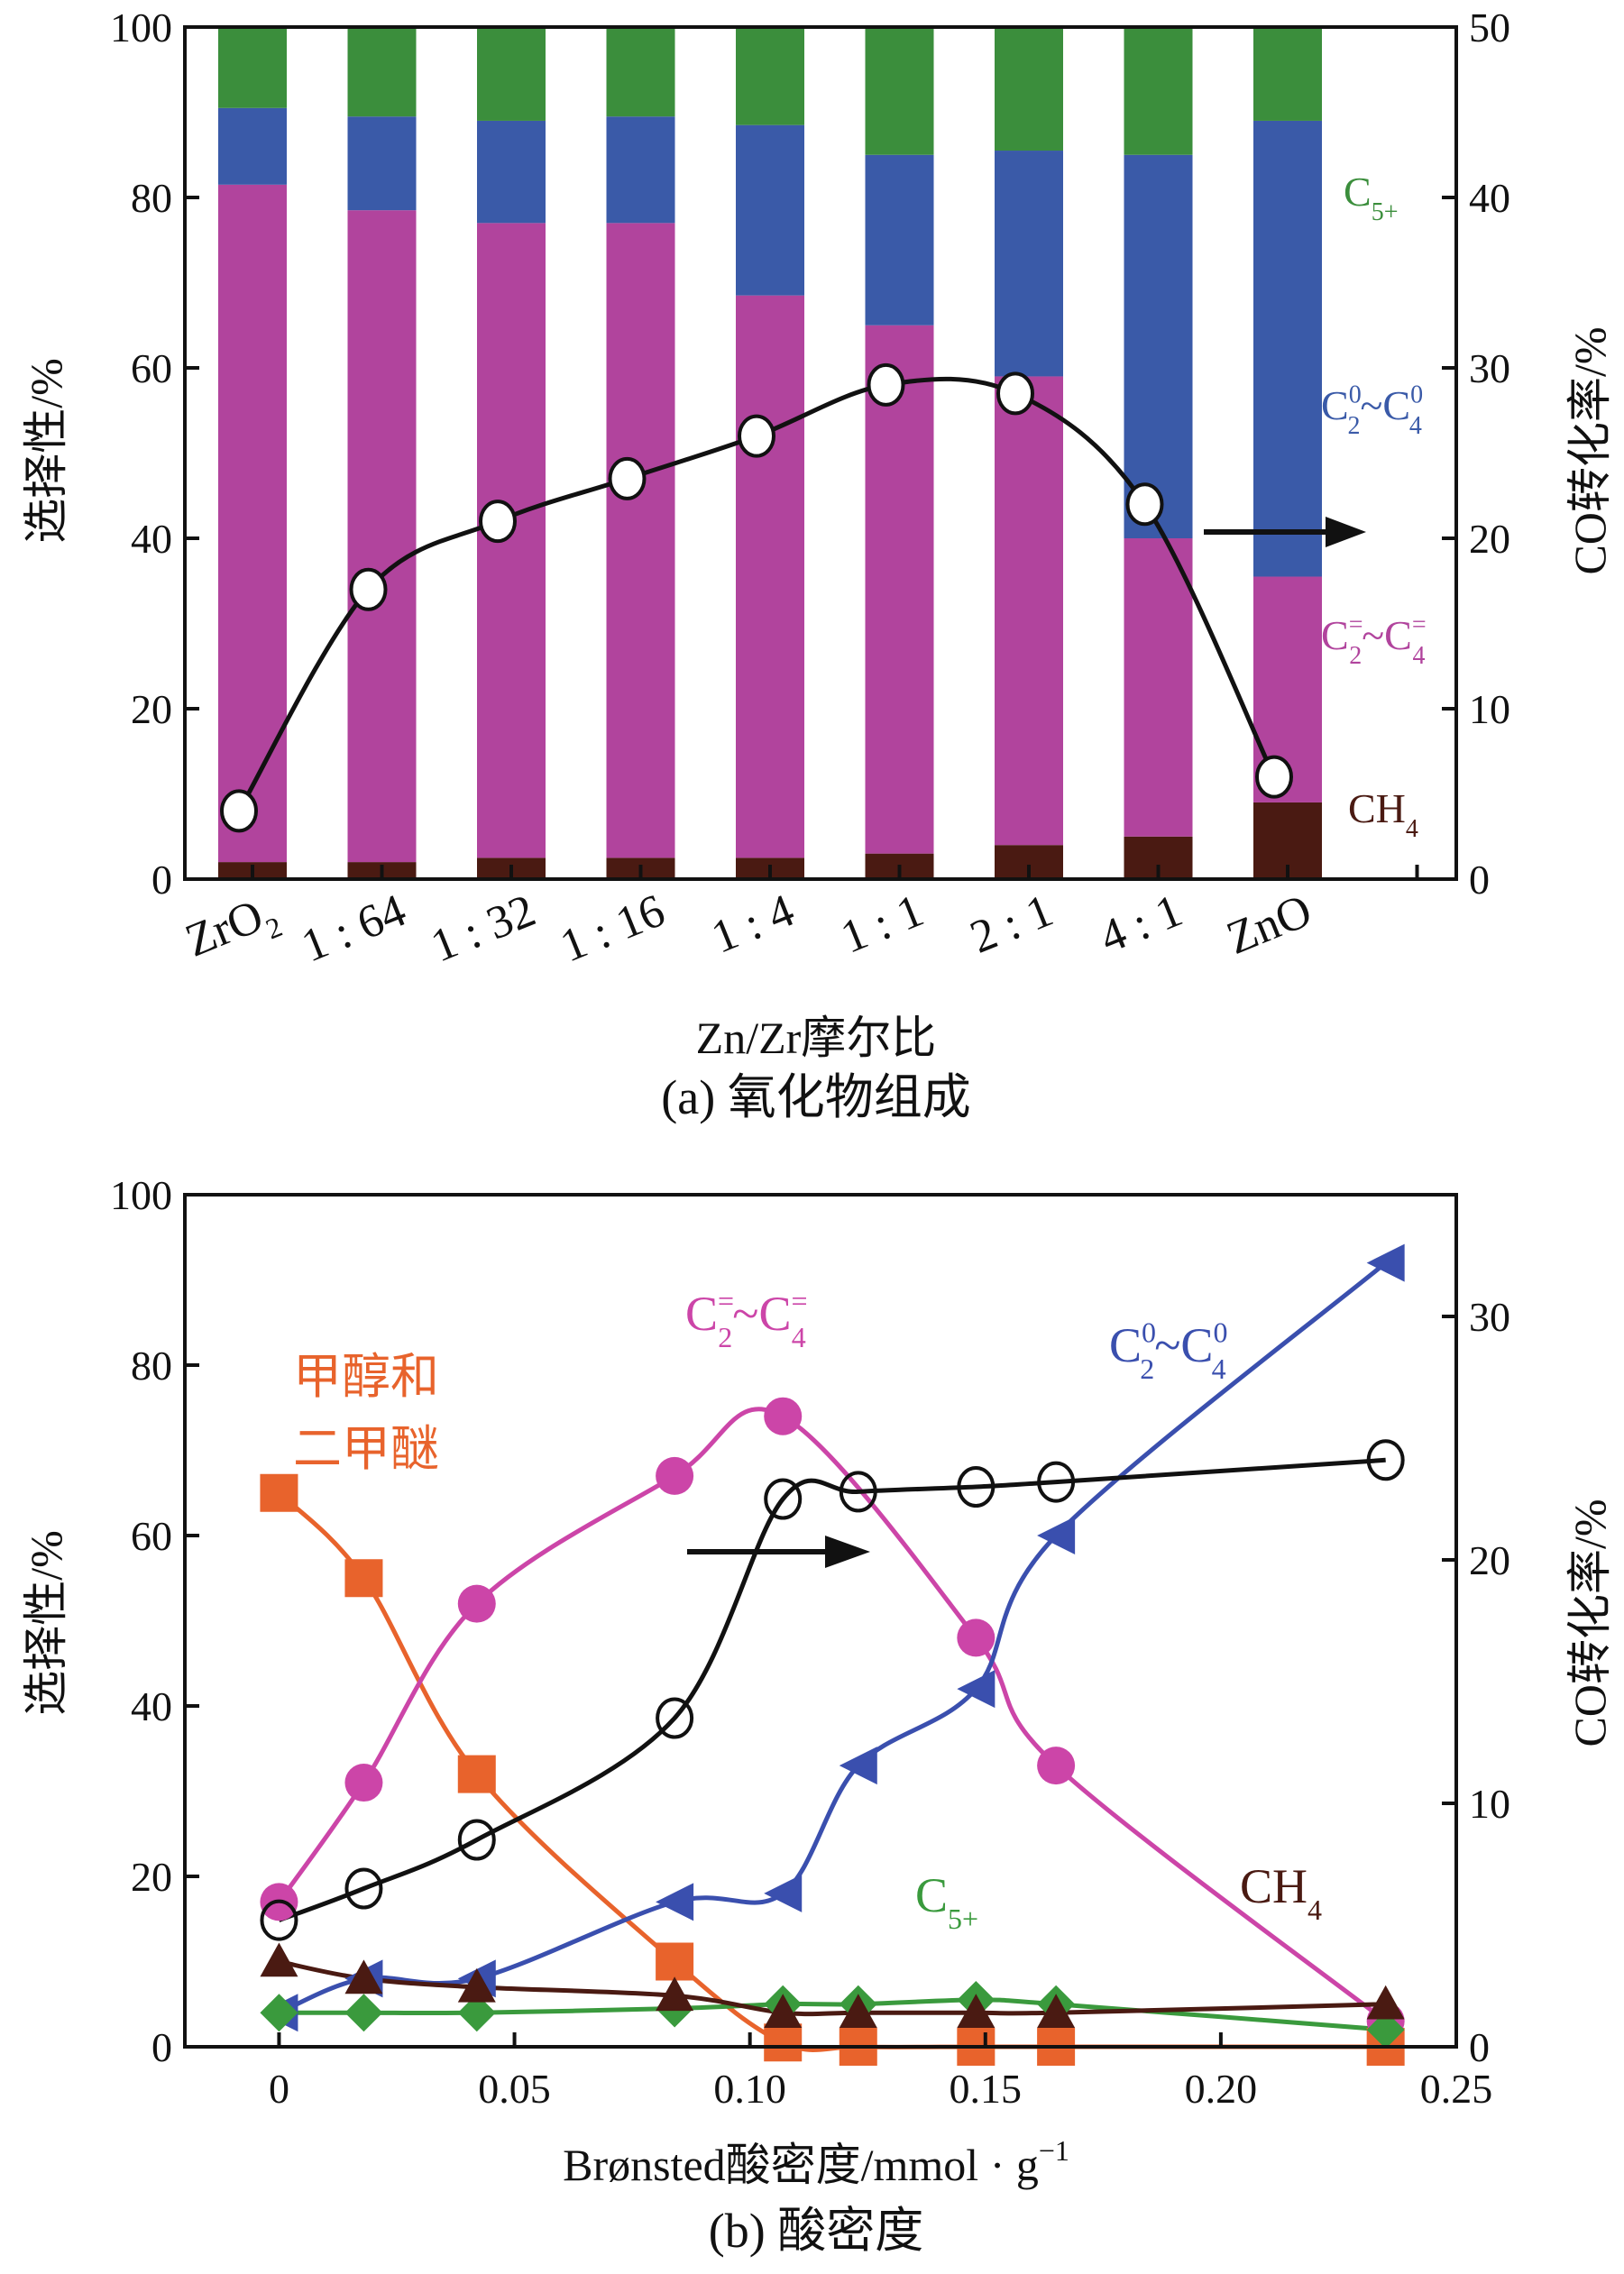 This screenshot has width=1624, height=2274. What do you see at coordinates (252, 67) in the screenshot?
I see `a-bar-ZrO2-C5+` at bounding box center [252, 67].